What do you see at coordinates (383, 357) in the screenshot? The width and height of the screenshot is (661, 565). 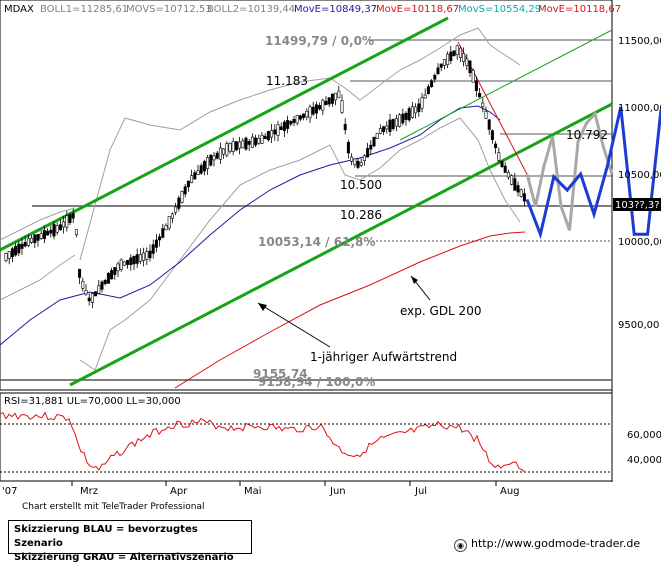 I see `annotation-trend: 1-jähriger Aufwärtstrend` at bounding box center [383, 357].